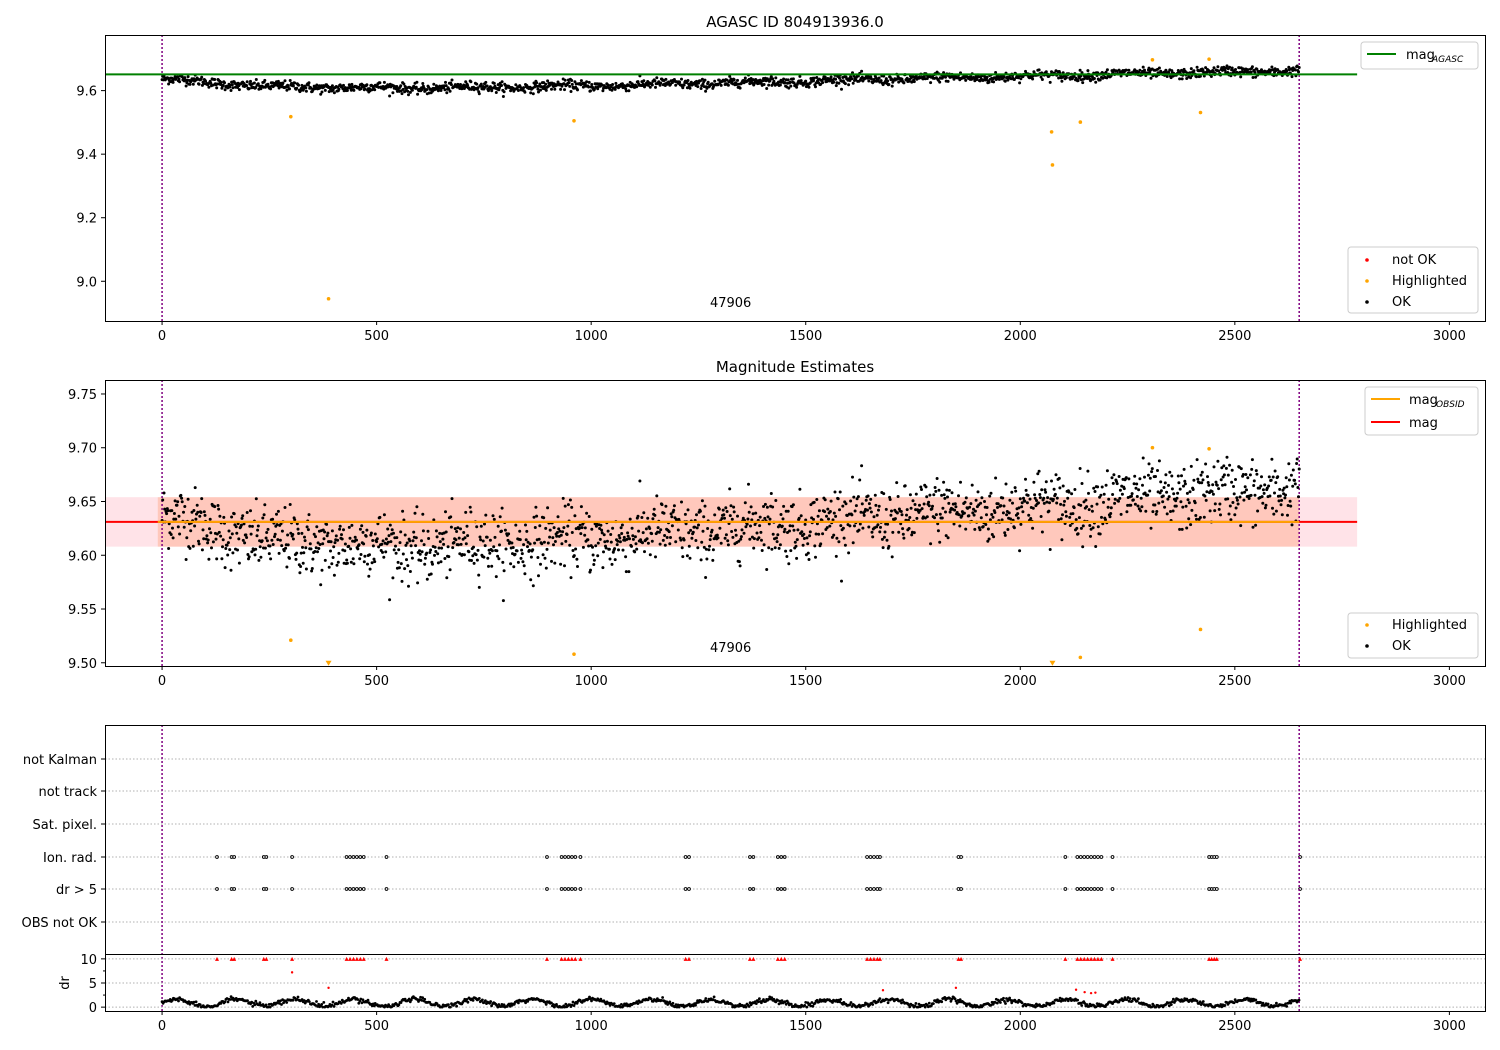 This screenshot has width=1500, height=1050. I want to click on legend-label: mag, so click(1420, 55).